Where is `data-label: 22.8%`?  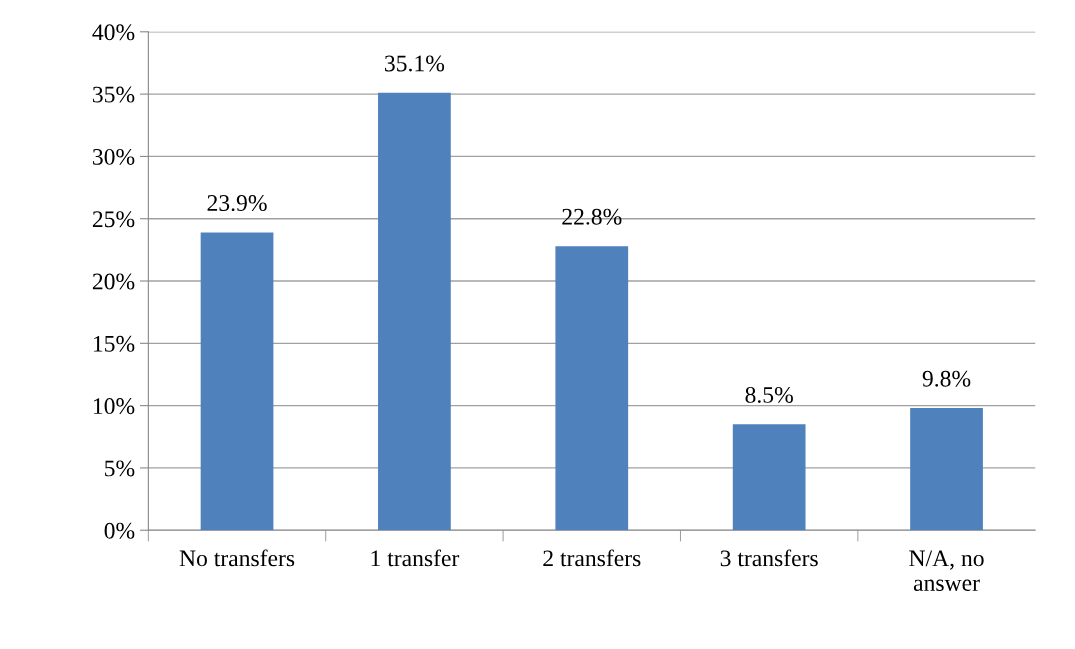 data-label: 22.8% is located at coordinates (592, 216).